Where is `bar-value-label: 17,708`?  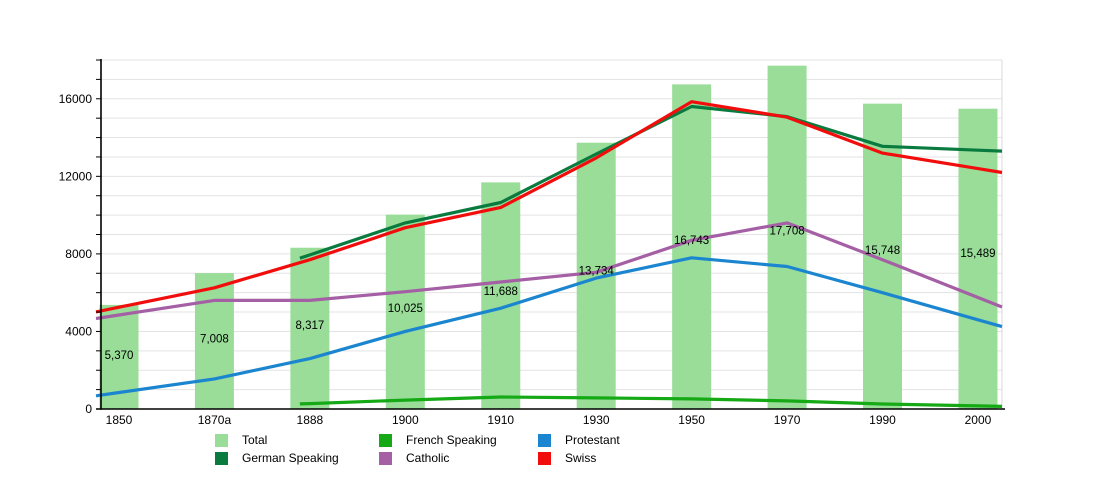
bar-value-label: 17,708 is located at coordinates (786, 231).